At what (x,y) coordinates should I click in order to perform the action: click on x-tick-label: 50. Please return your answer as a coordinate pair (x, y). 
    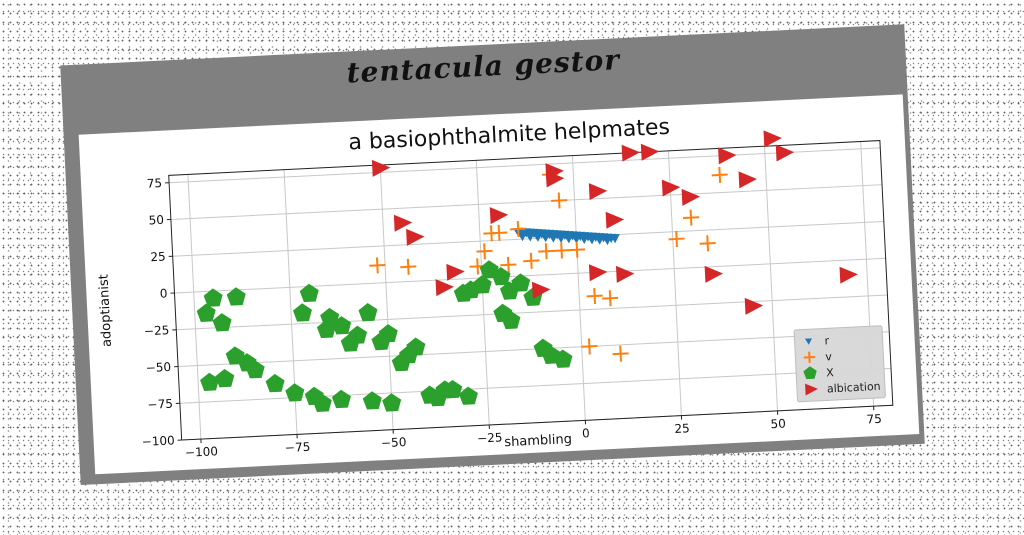
    Looking at the image, I should click on (778, 424).